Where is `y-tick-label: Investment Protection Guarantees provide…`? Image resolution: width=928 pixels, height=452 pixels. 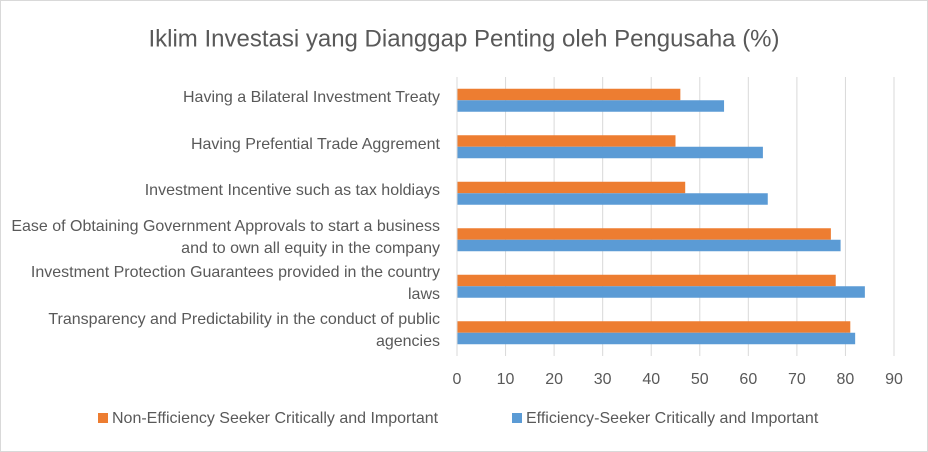
y-tick-label: Investment Protection Guarantees provide… is located at coordinates (235, 284).